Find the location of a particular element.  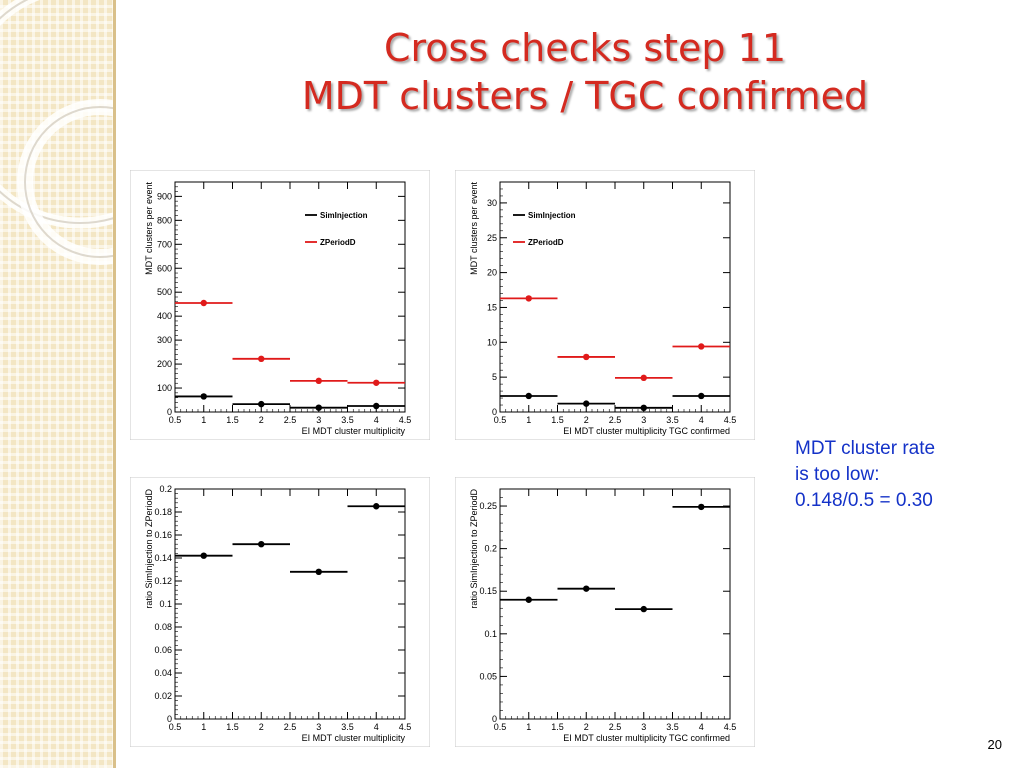

rate-note-line-3: 0.148/0.5 = 0.30 is located at coordinates (864, 500).